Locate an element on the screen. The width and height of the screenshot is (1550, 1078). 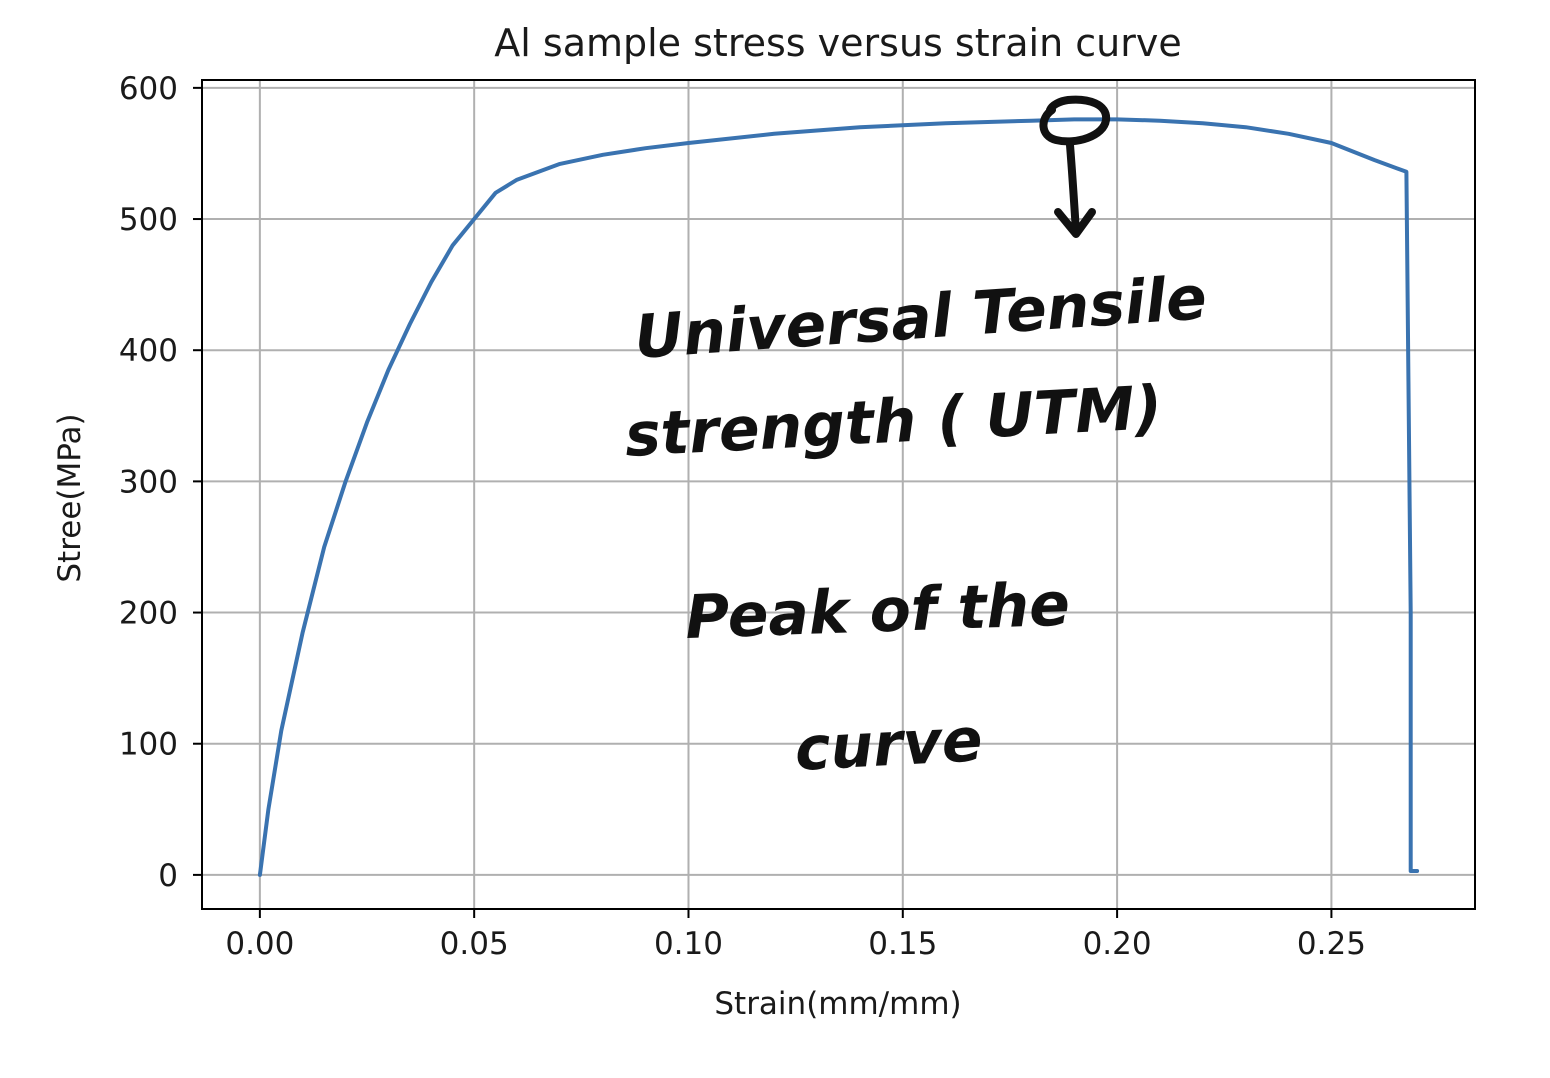
y-tick-label: 500 is located at coordinates (148, 220).